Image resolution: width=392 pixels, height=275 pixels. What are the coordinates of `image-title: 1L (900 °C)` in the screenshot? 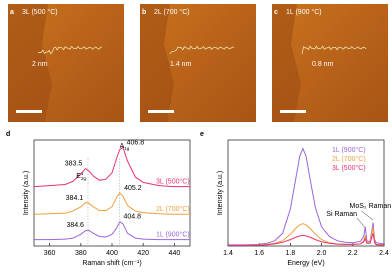 It's located at (304, 12).